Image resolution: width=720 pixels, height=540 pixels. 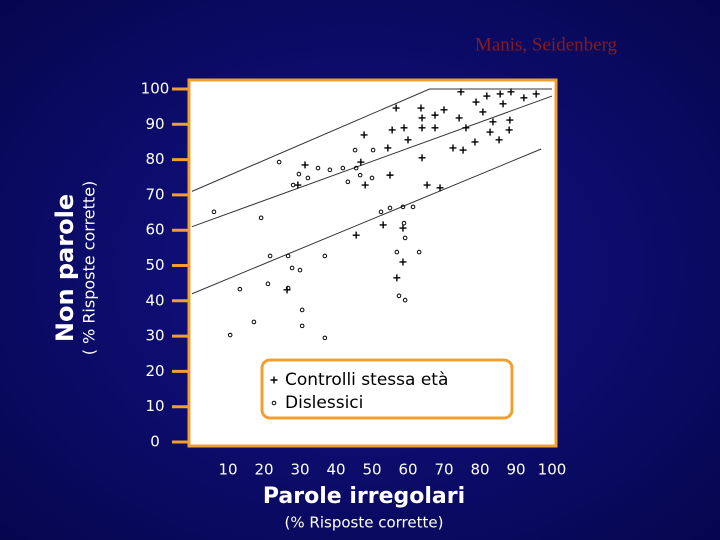 What do you see at coordinates (335, 470) in the screenshot?
I see `x-tick-label: 40` at bounding box center [335, 470].